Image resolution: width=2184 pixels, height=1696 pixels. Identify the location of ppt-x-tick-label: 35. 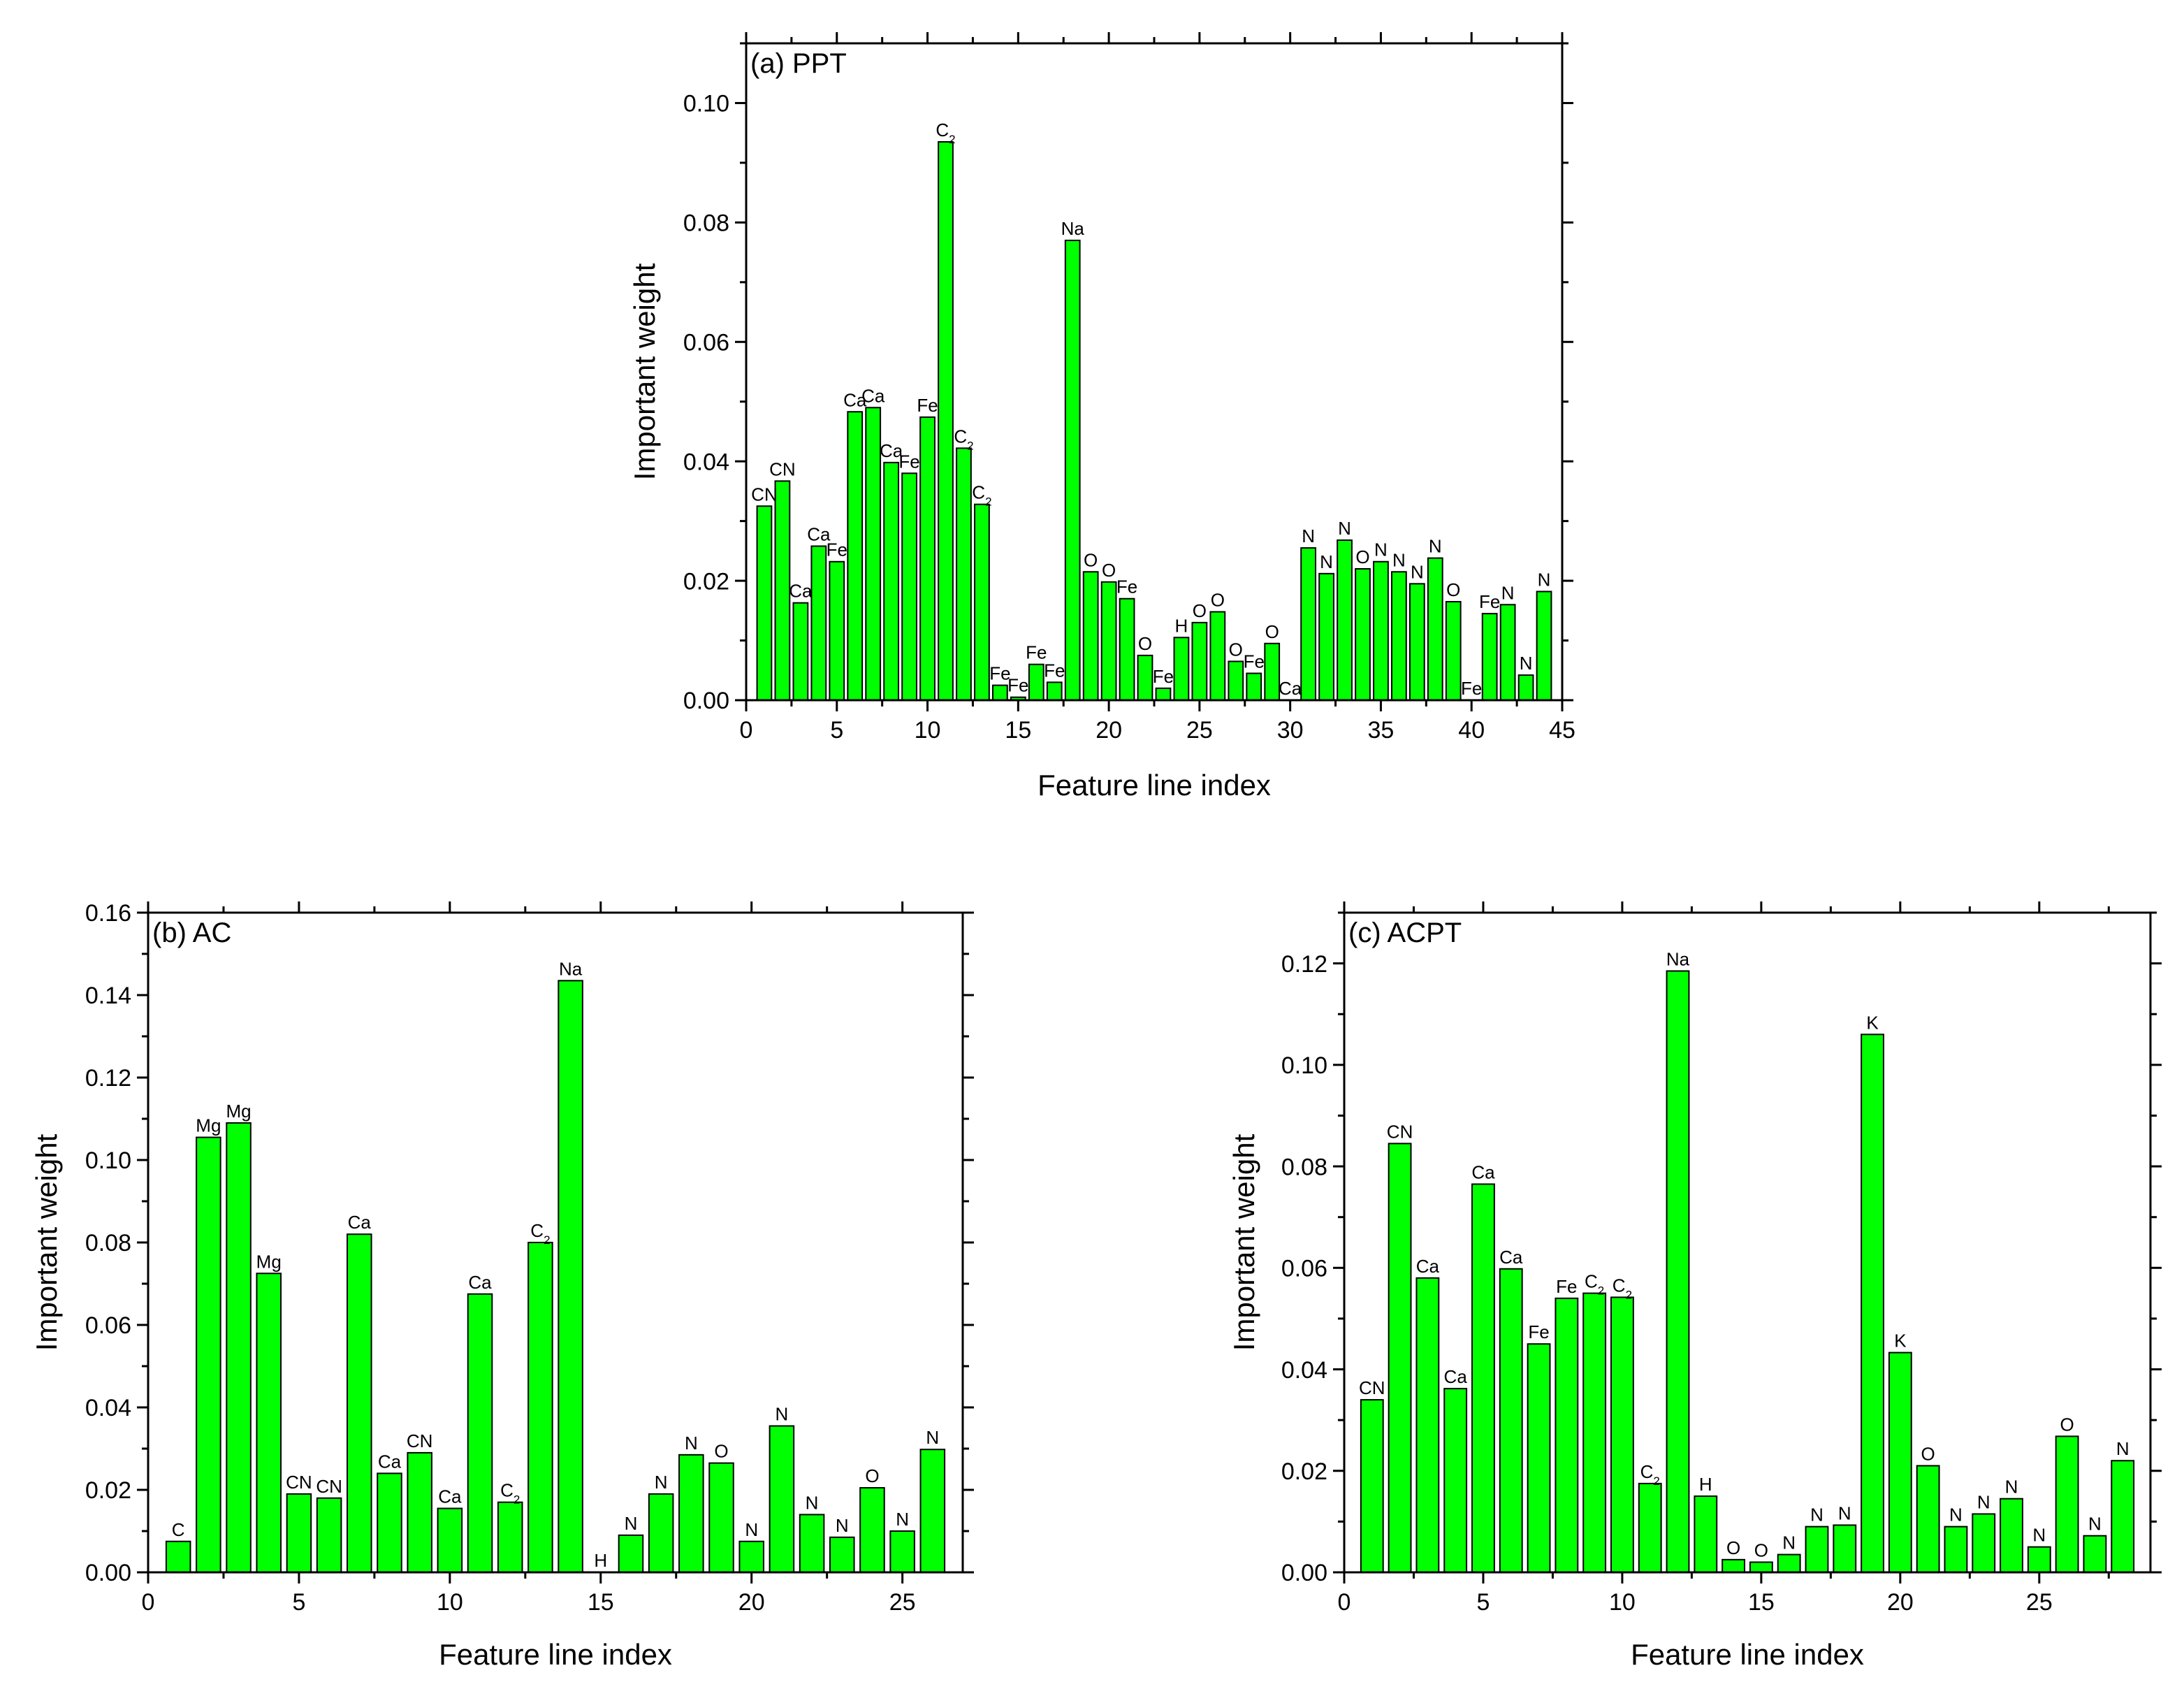
(1381, 730).